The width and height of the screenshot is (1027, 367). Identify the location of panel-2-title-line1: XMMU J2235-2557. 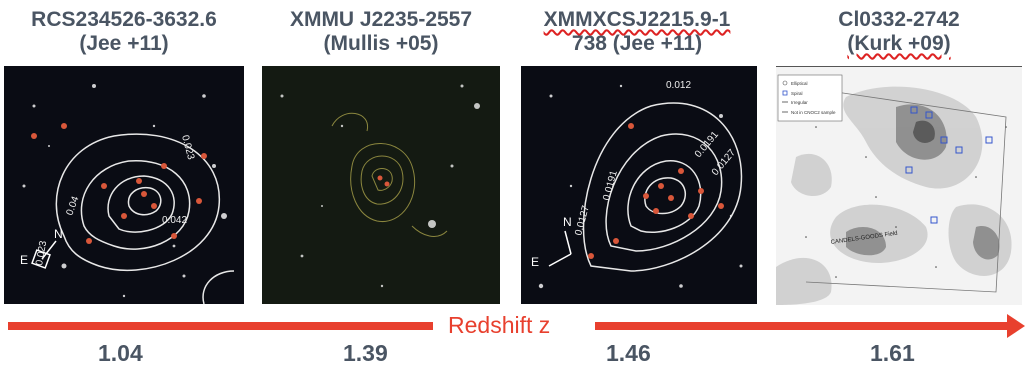
(381, 19).